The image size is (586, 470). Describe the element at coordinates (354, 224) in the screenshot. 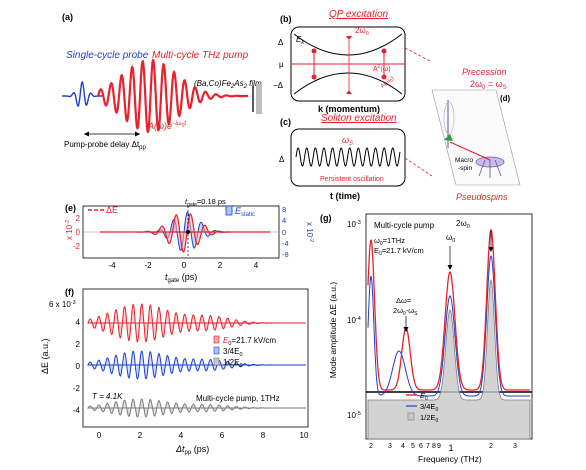

I see `g-y-tick: 10⁻³` at that location.